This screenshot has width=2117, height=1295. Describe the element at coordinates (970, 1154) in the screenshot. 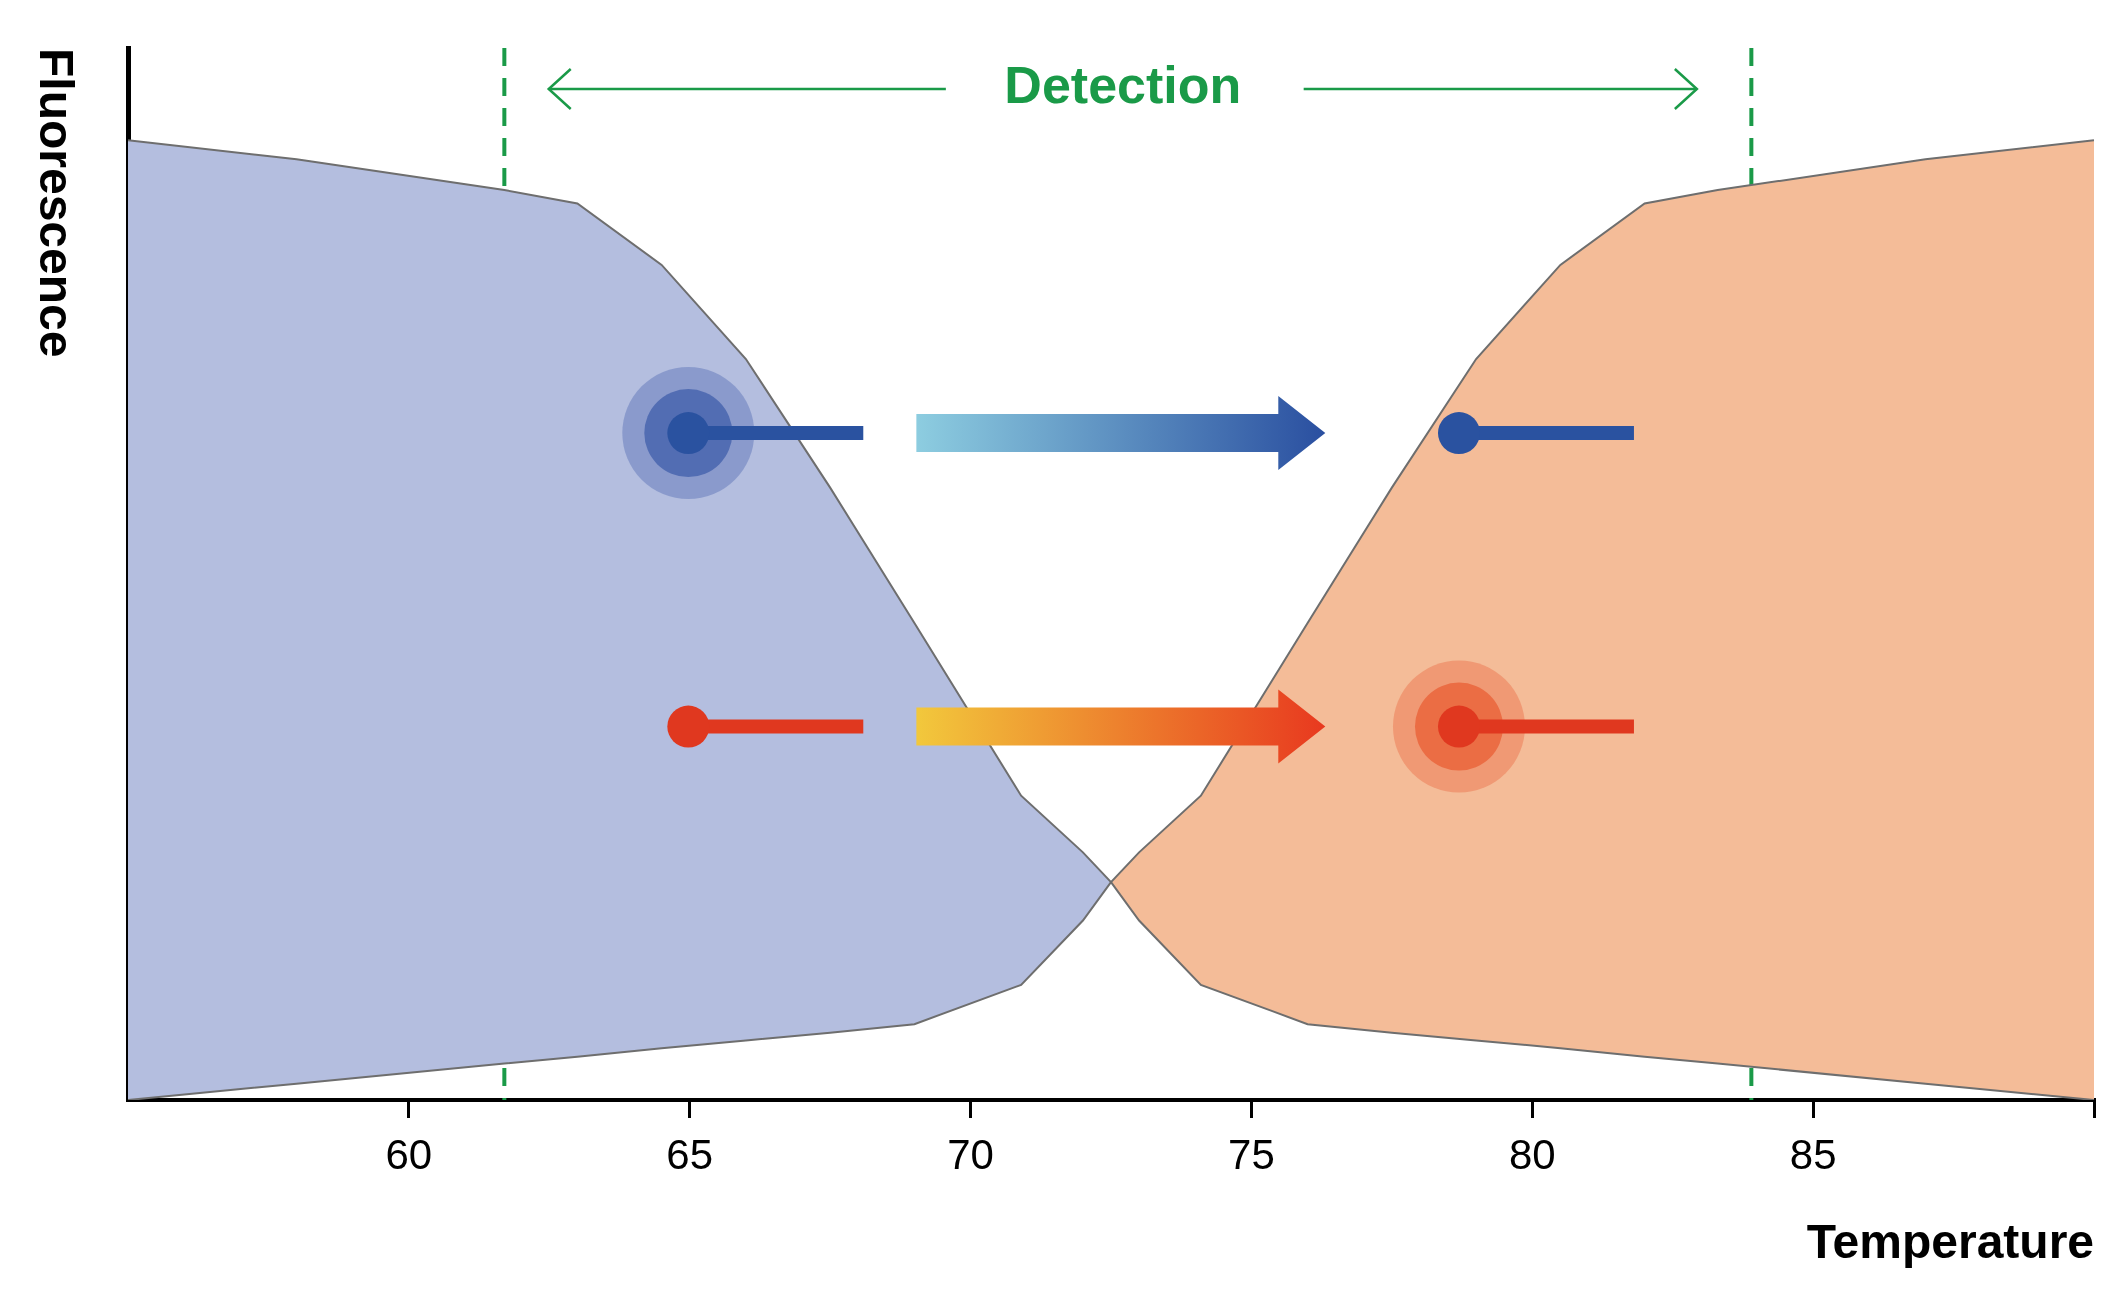

I see `x-tick-label: 70` at that location.